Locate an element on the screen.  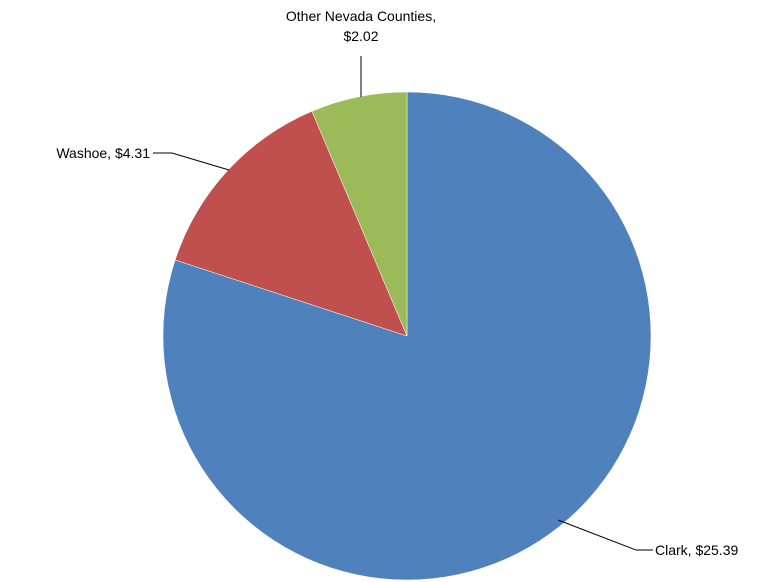
slice-label-line: Other Nevada Counties, is located at coordinates (361, 16).